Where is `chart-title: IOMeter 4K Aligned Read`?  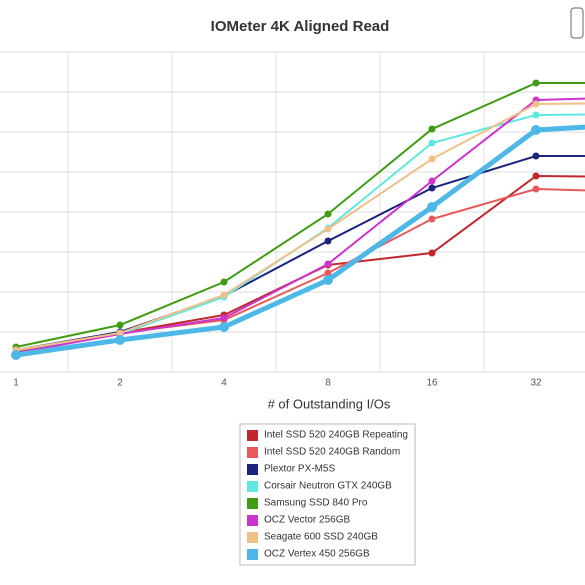
chart-title: IOMeter 4K Aligned Read is located at coordinates (300, 26).